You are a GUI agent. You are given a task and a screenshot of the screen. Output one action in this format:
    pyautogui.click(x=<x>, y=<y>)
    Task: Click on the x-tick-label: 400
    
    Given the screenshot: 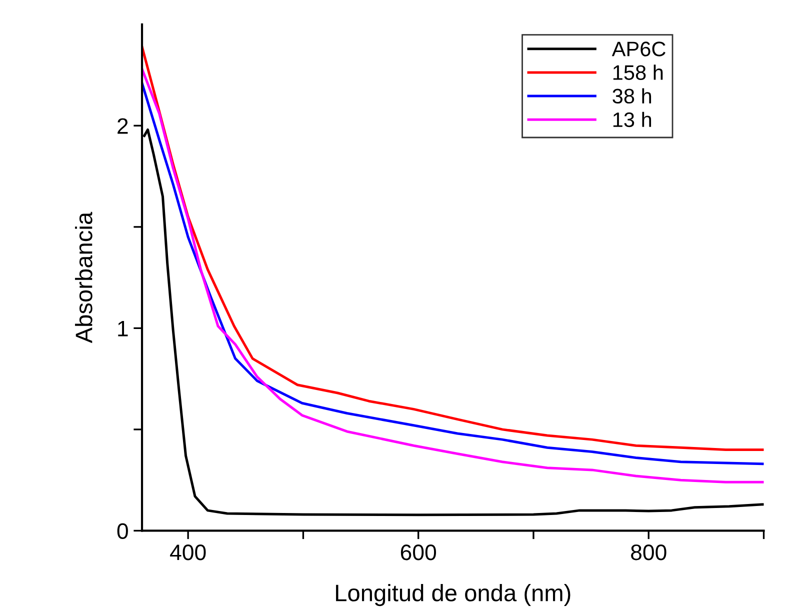 What is the action you would take?
    pyautogui.click(x=188, y=552)
    